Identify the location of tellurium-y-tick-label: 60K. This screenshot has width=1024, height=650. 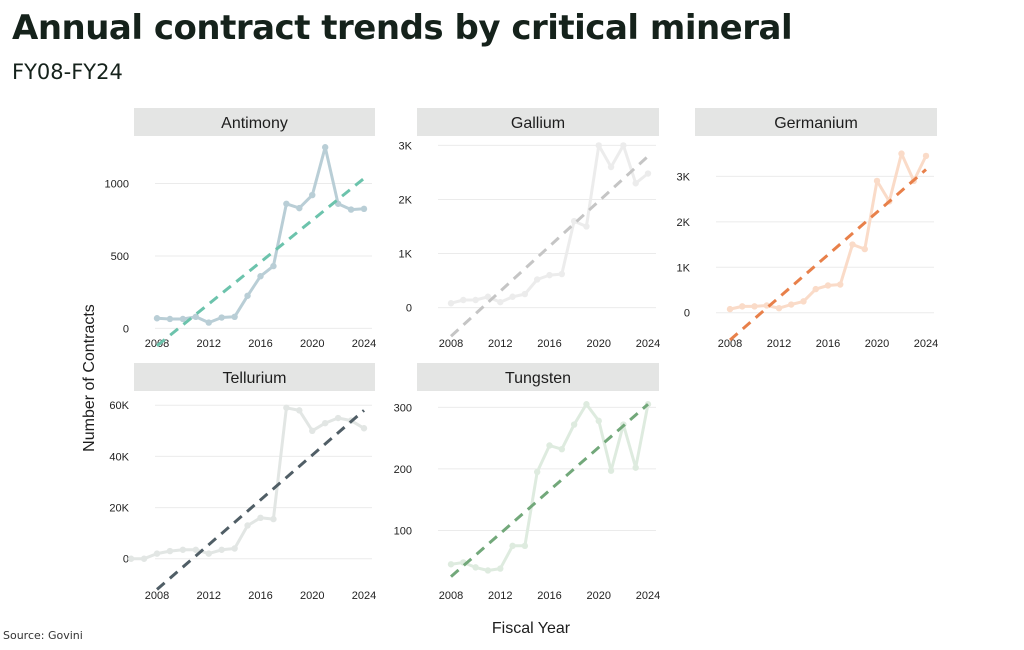
(119, 406).